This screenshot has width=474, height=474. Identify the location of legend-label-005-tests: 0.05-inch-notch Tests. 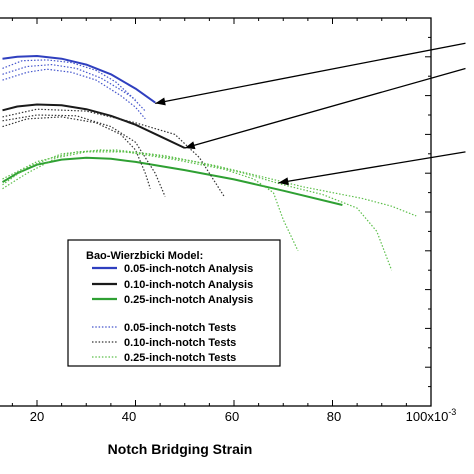
(180, 328).